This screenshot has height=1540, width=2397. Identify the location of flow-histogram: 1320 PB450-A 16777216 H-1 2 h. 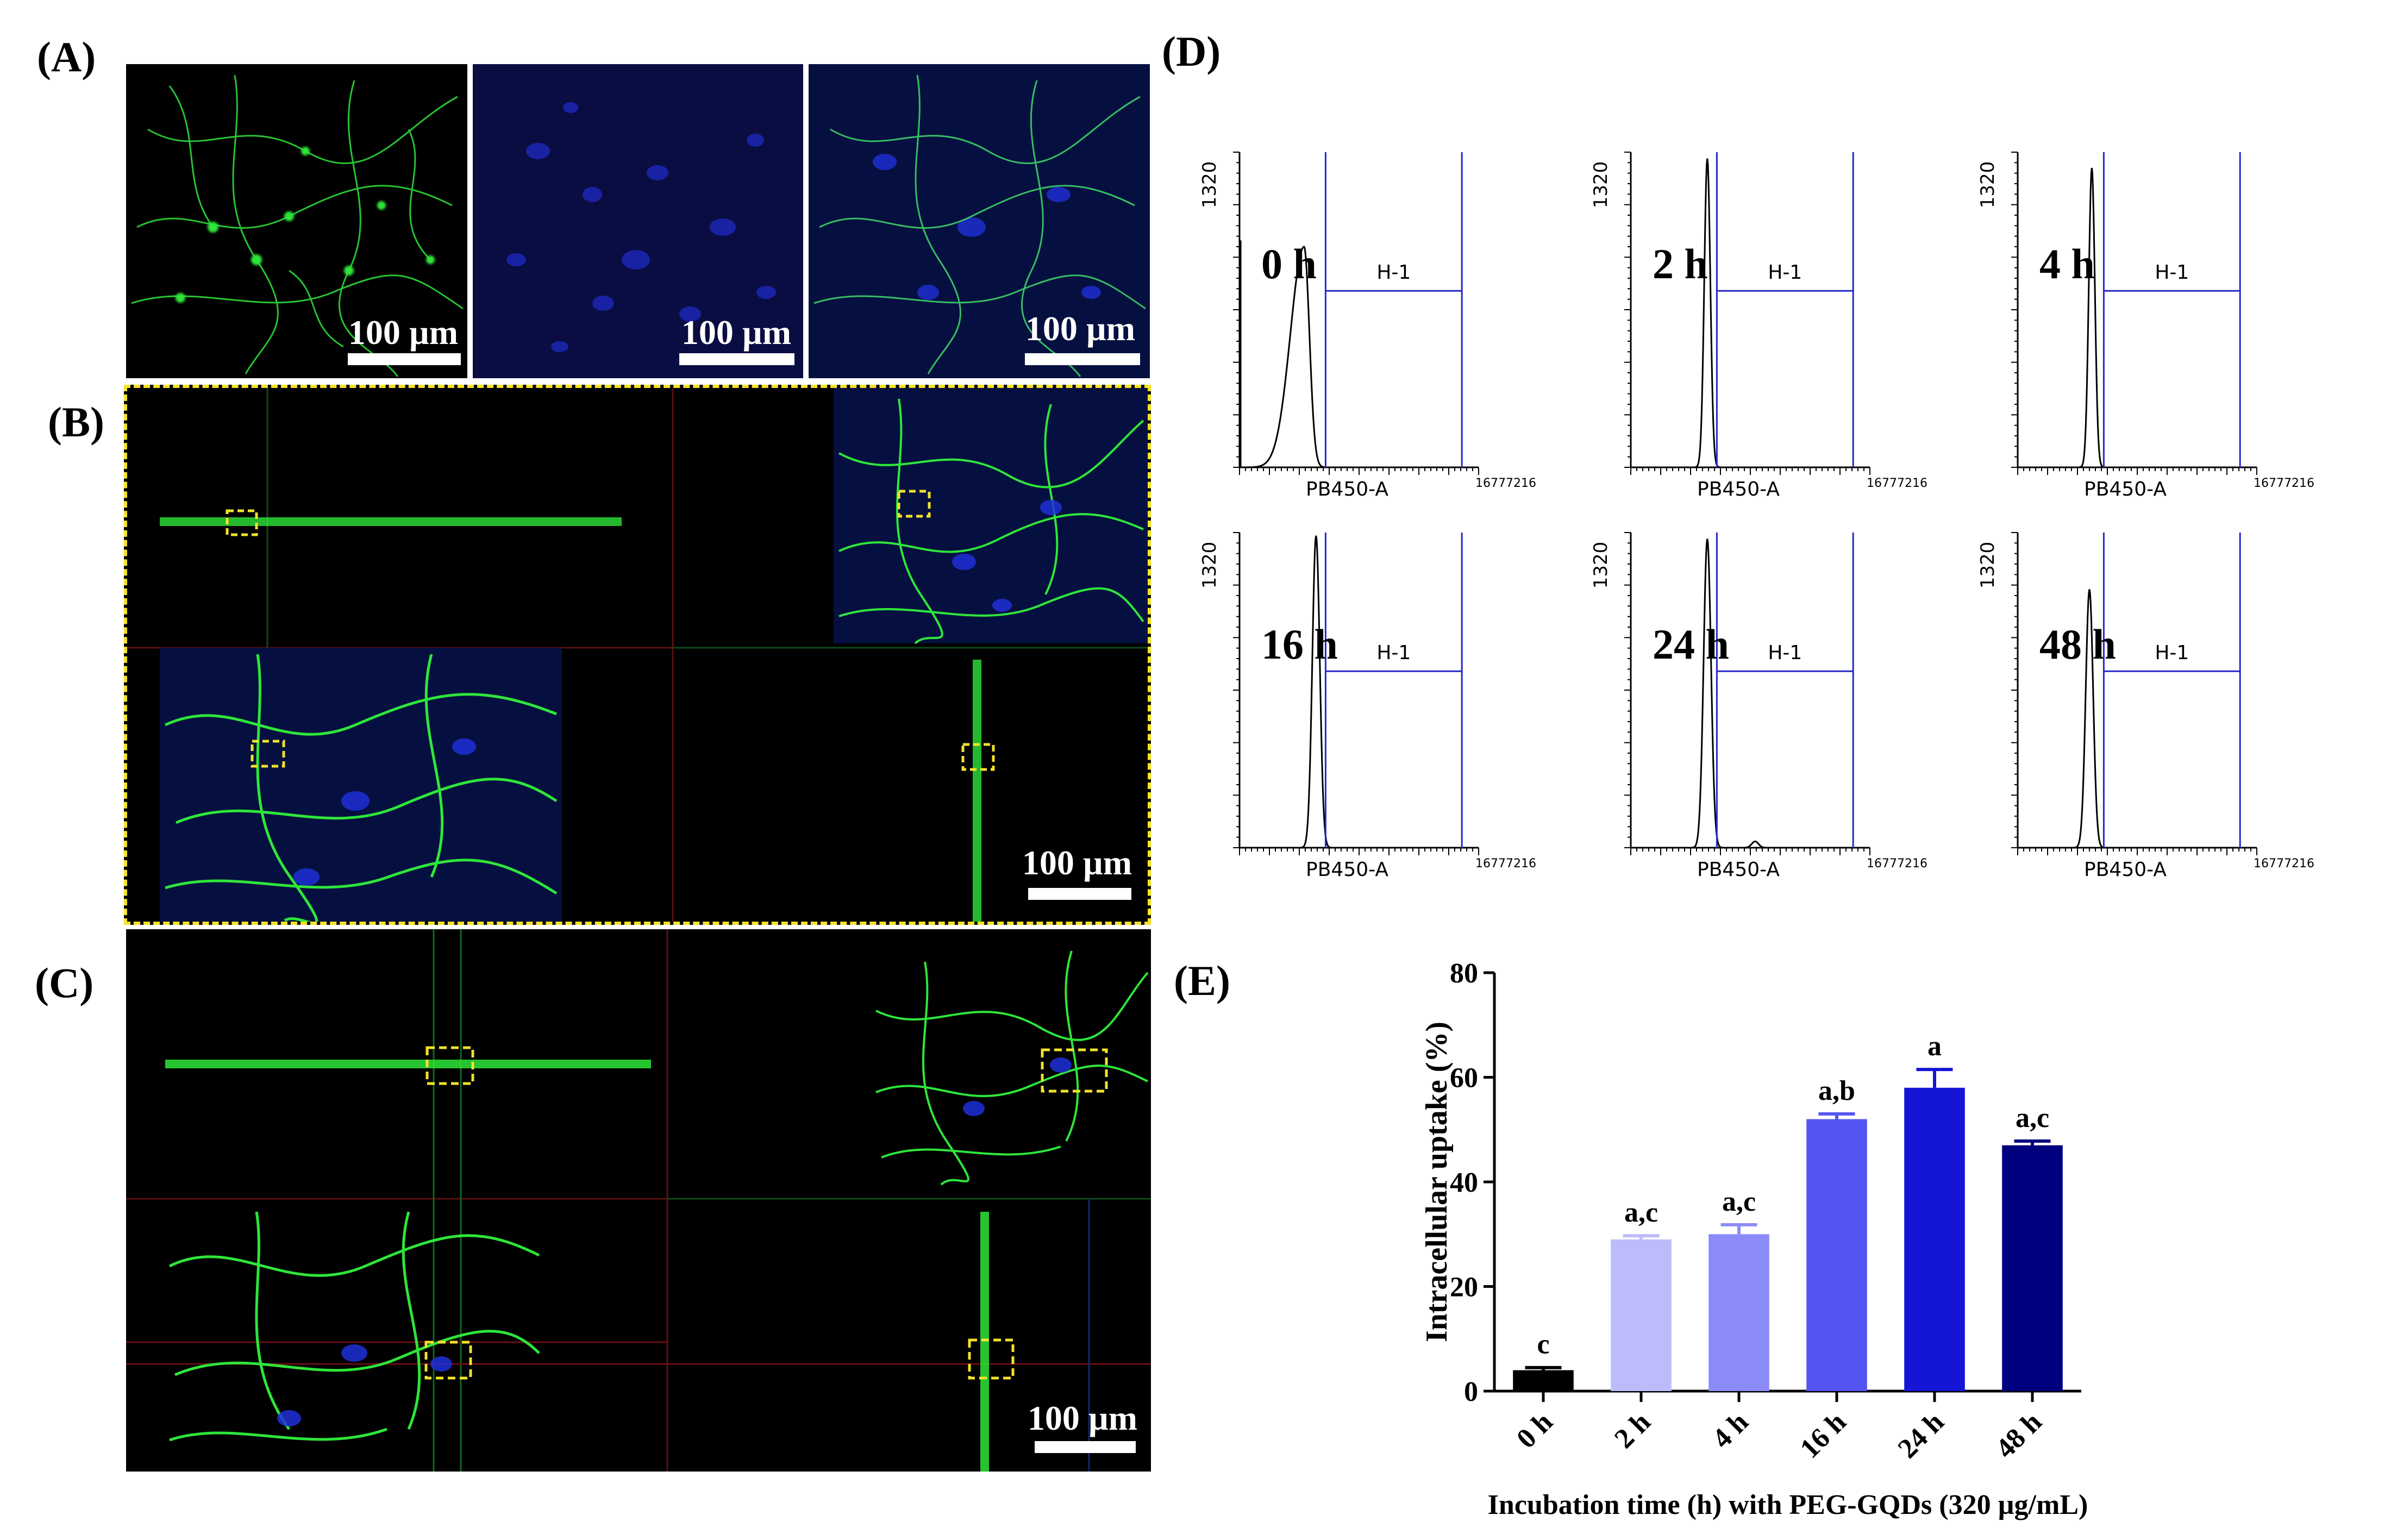
(1758, 326).